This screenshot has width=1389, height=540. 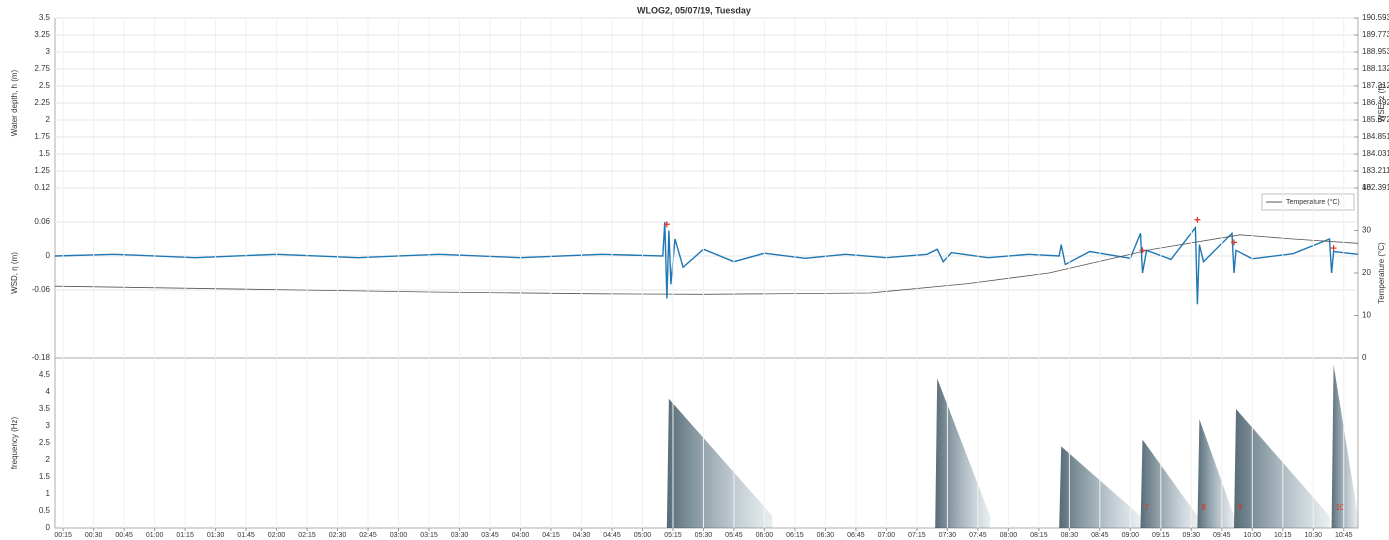 I want to click on x-tick-label: 04:15, so click(x=551, y=535).